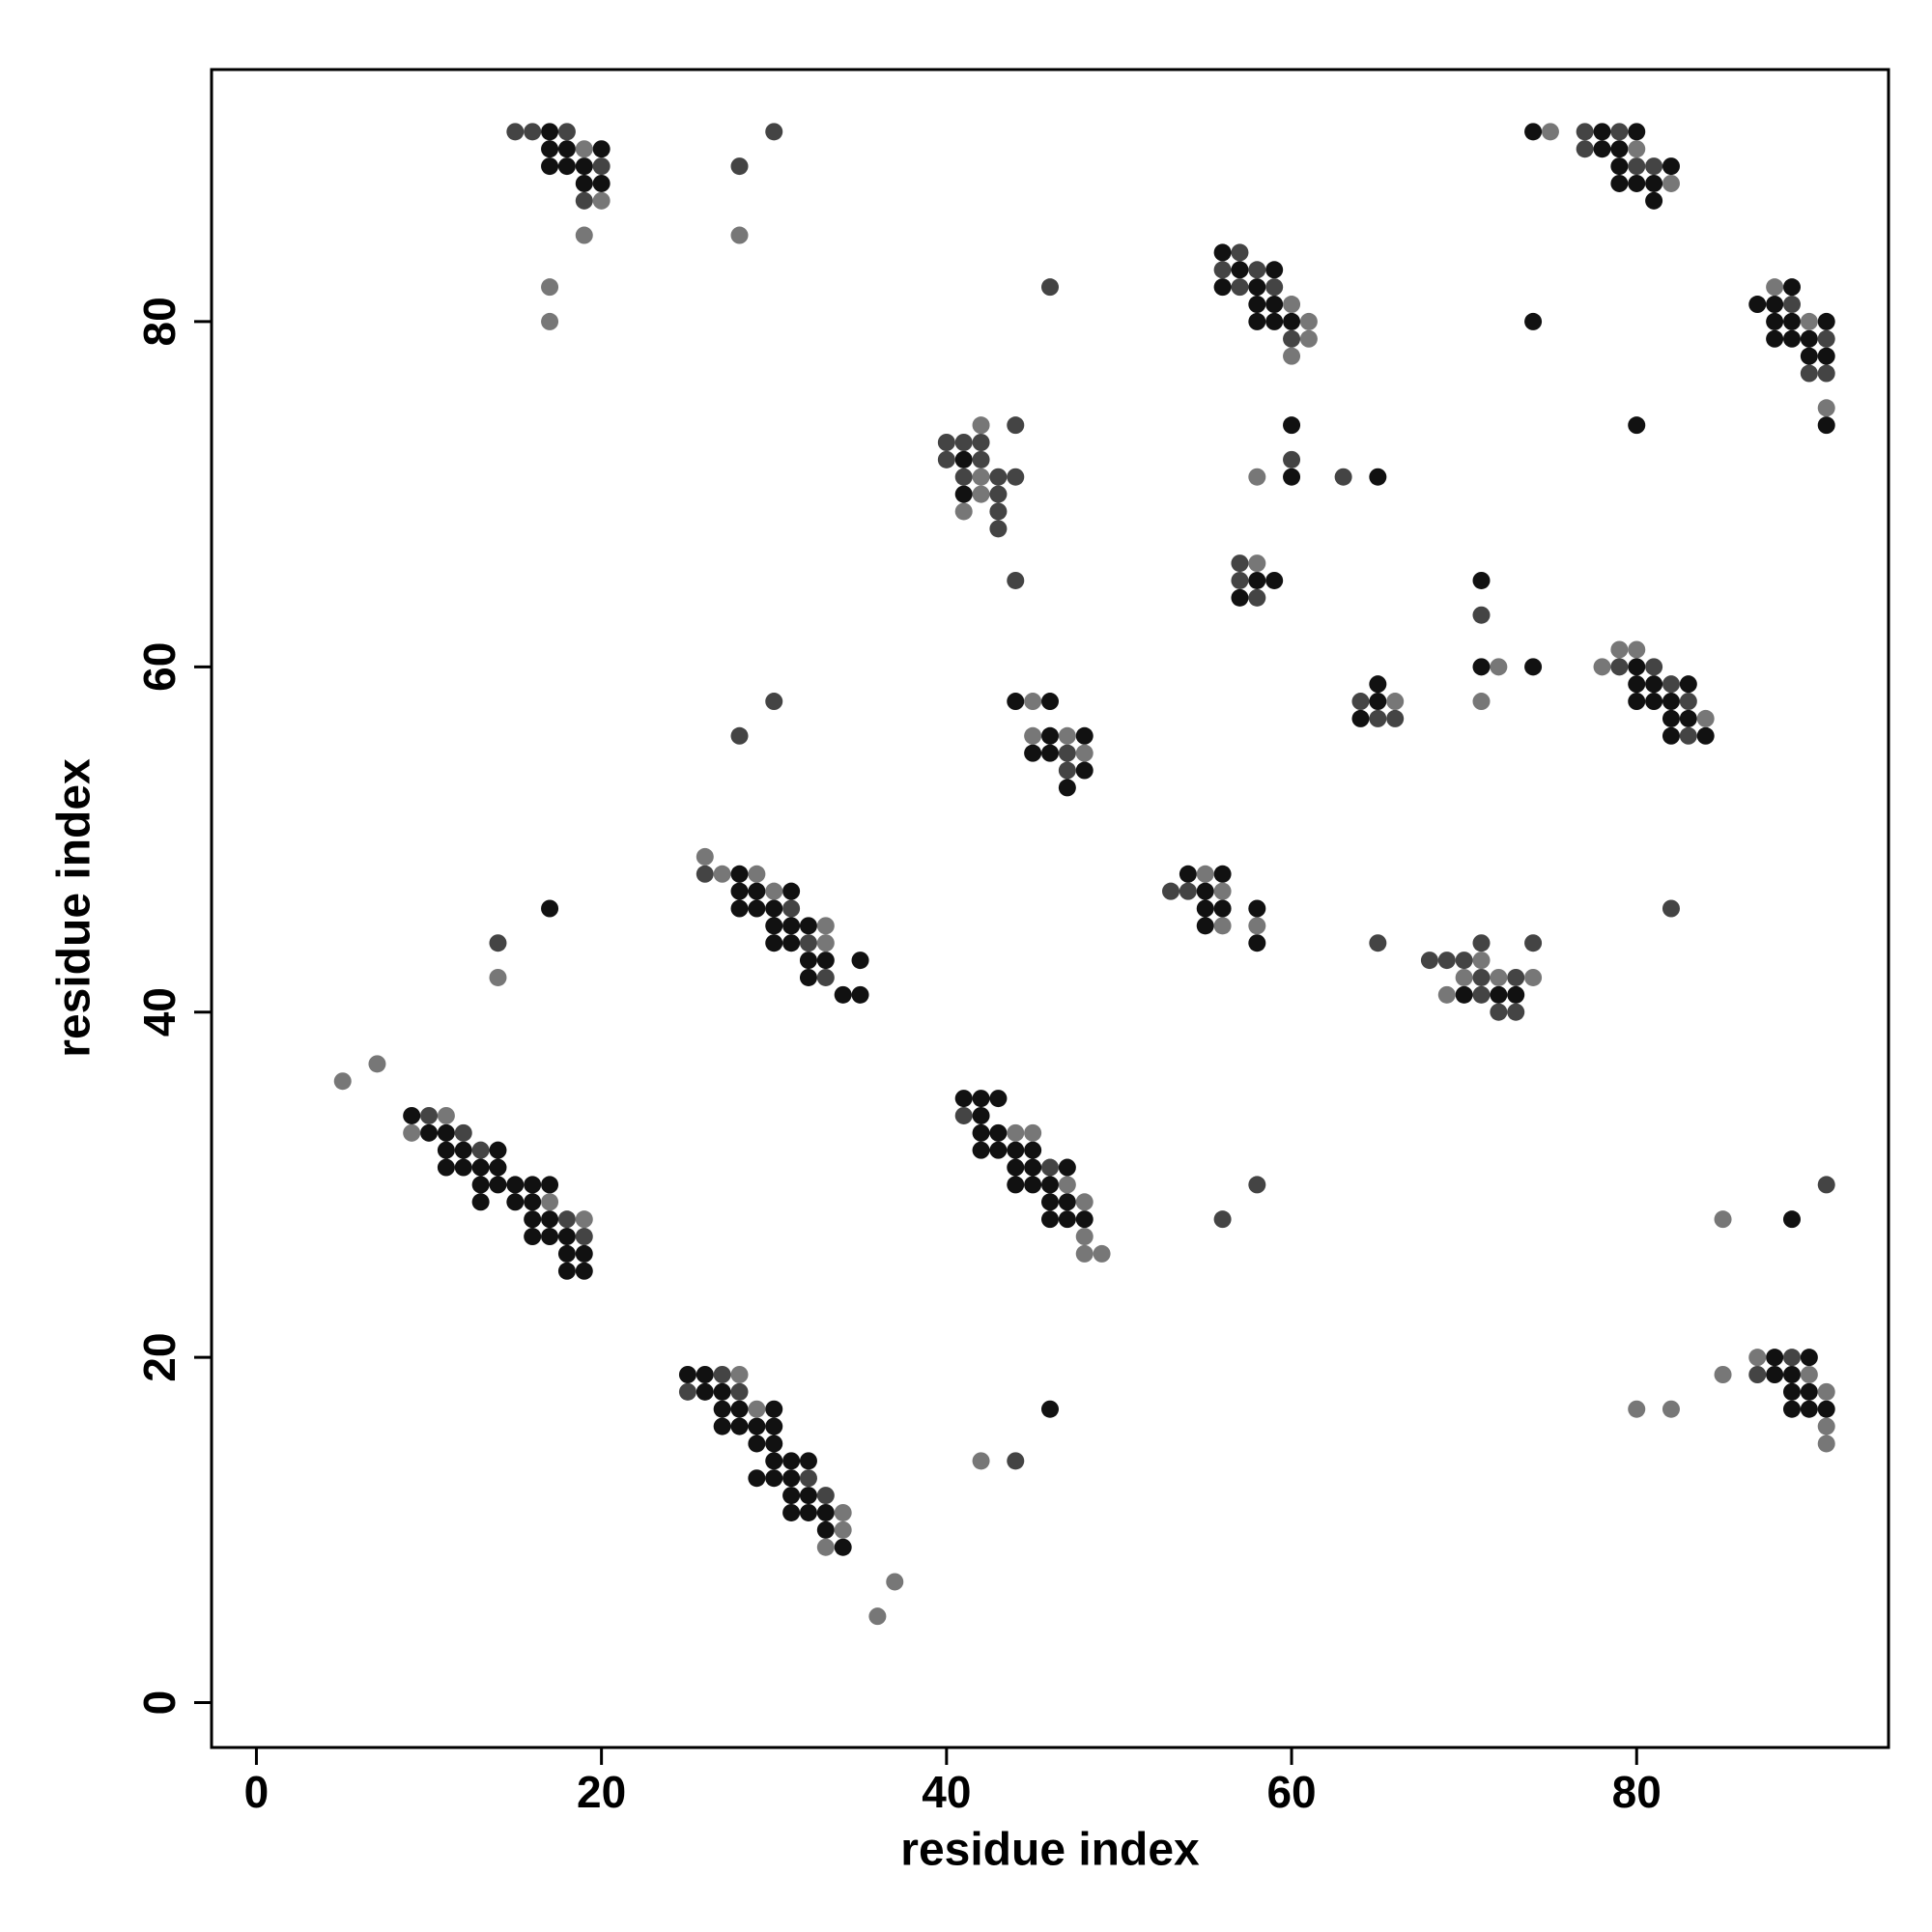 The width and height of the screenshot is (1932, 1932). Describe the element at coordinates (159, 321) in the screenshot. I see `y-tick-label: 80` at that location.